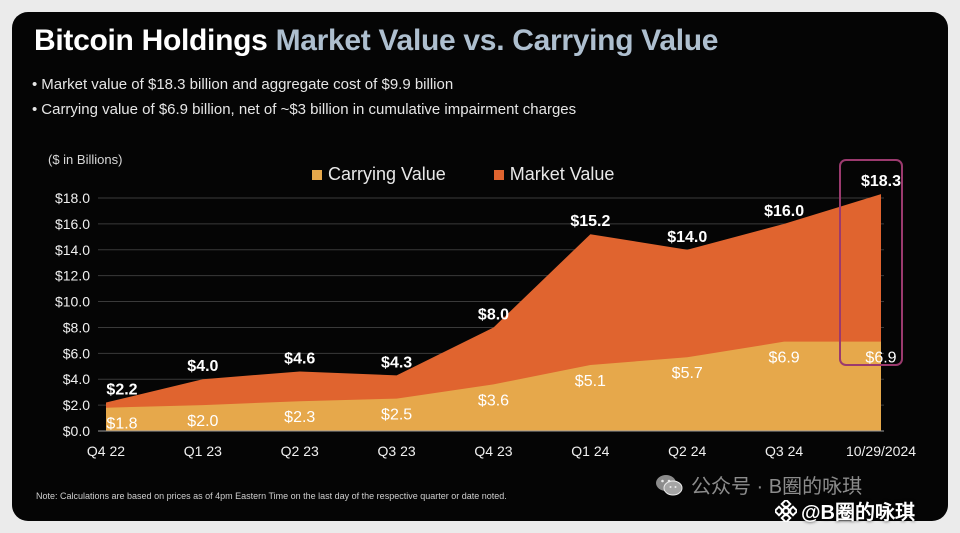  What do you see at coordinates (871, 262) in the screenshot?
I see `highlight-box` at bounding box center [871, 262].